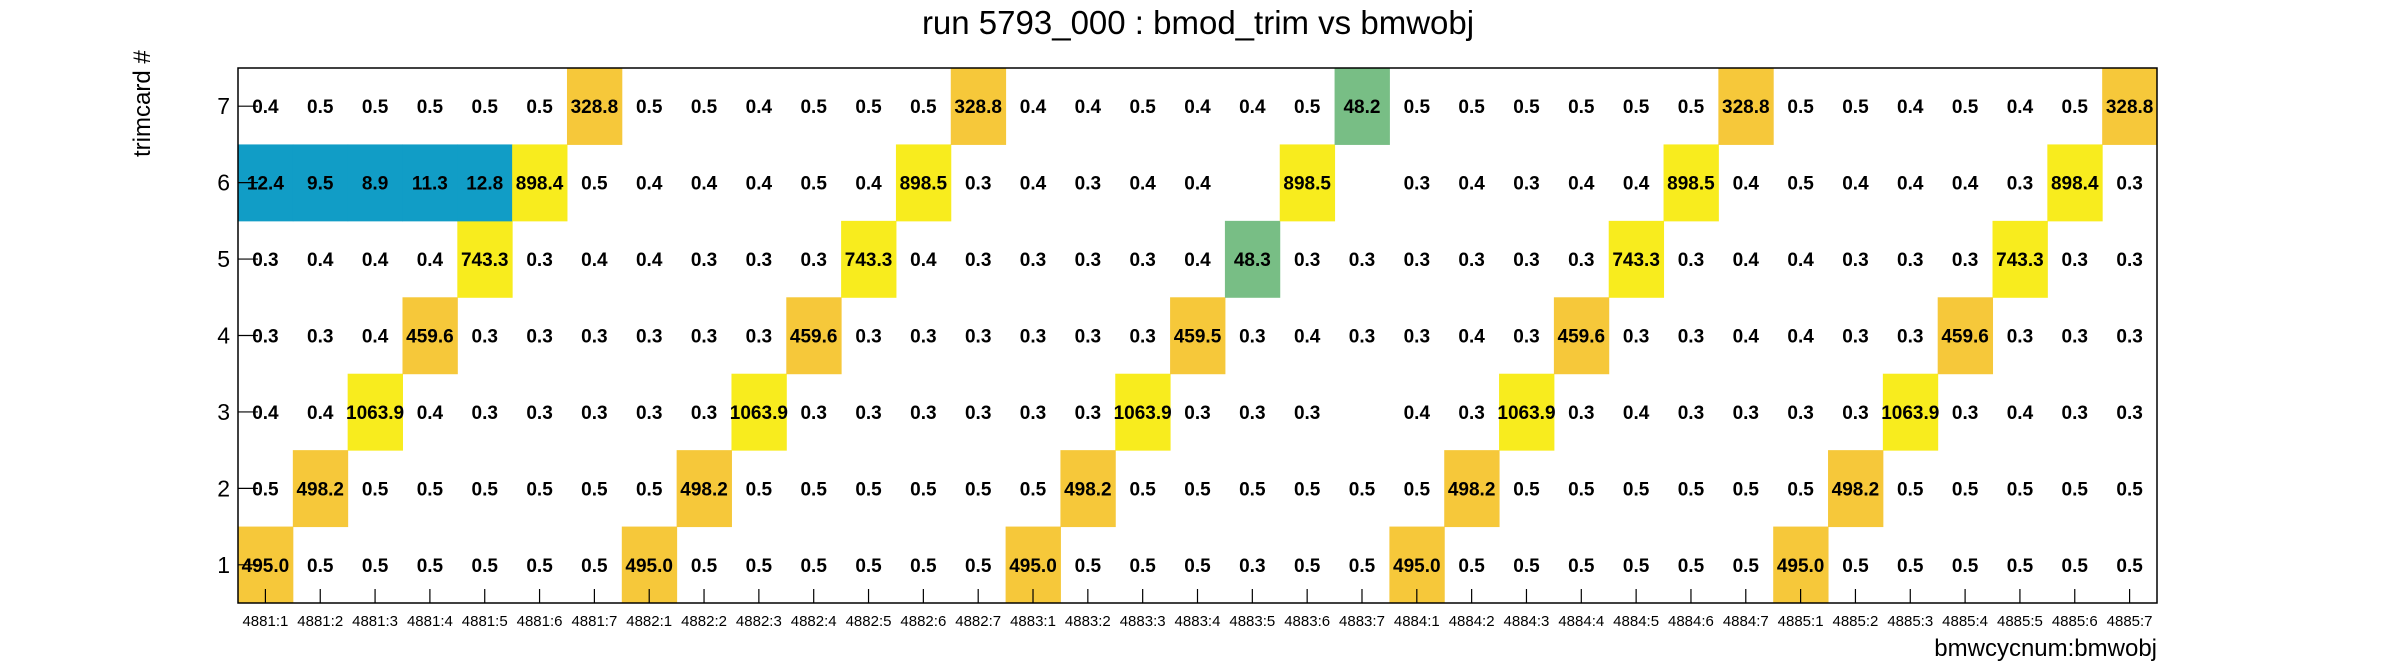 This screenshot has width=2396, height=672. I want to click on cell-value-label: 495.0, so click(1417, 566).